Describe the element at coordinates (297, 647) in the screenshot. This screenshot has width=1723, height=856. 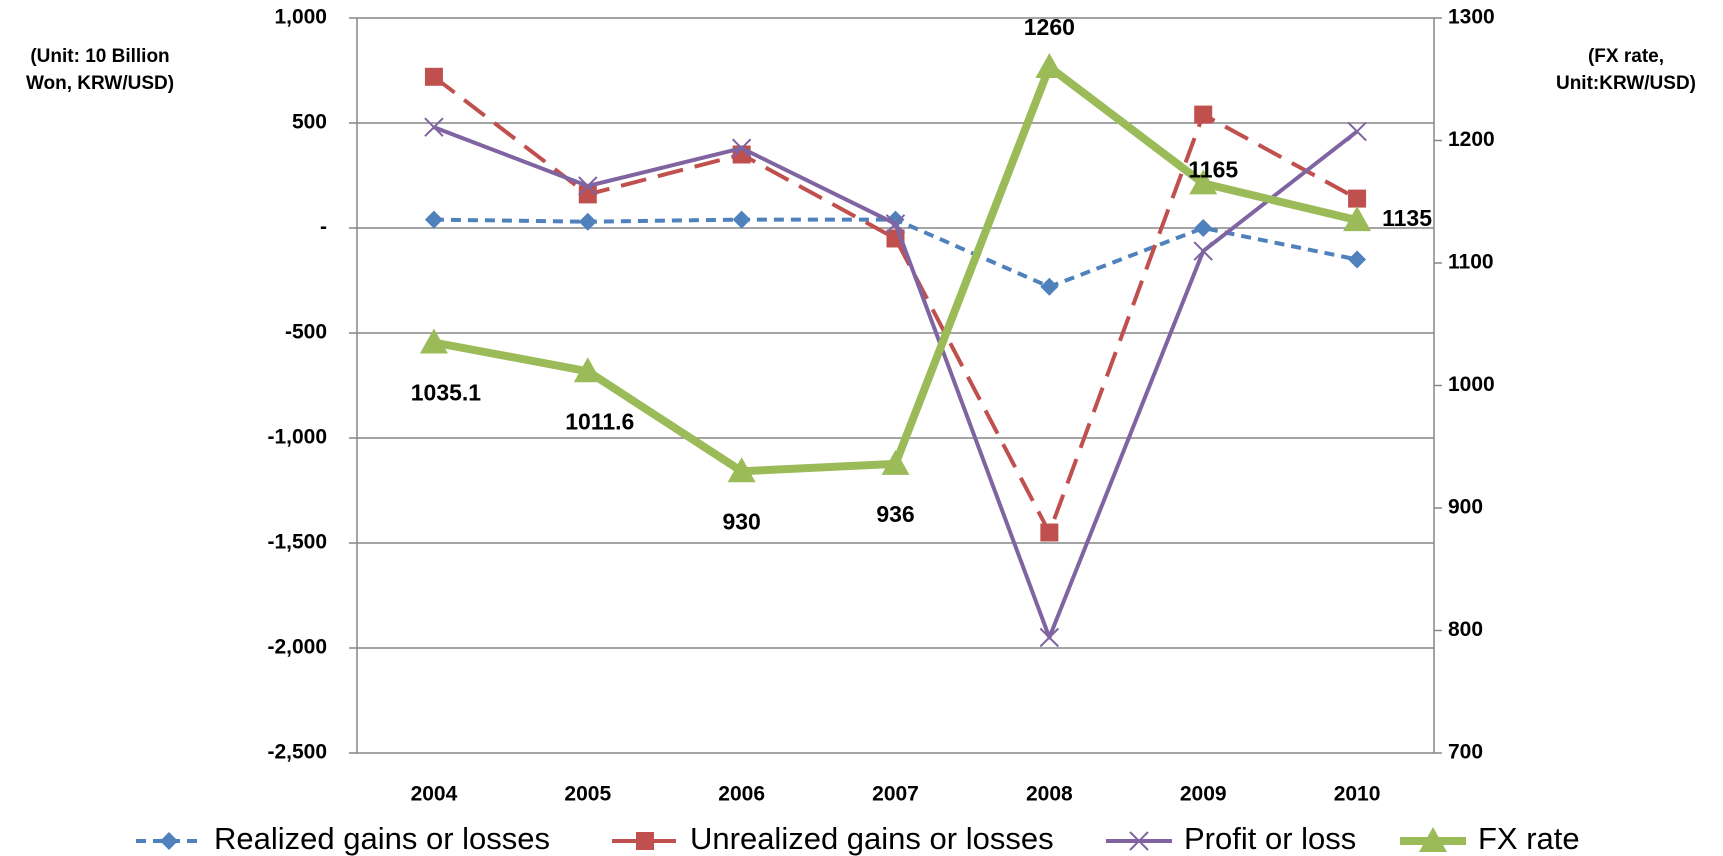
I see `y-tick-label: -2,000` at that location.